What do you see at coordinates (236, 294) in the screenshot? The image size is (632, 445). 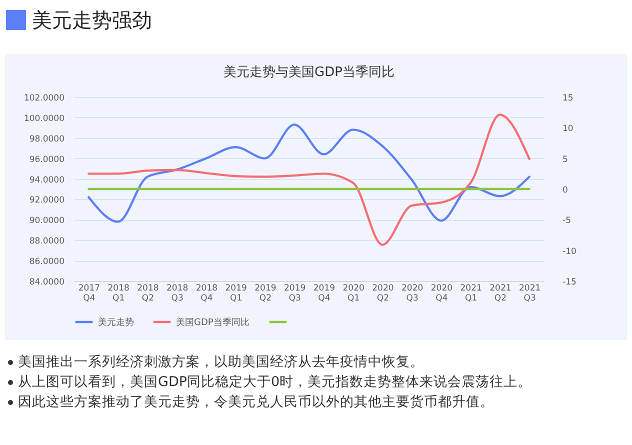 I see `x-tick-label: 2019 Q1` at bounding box center [236, 294].